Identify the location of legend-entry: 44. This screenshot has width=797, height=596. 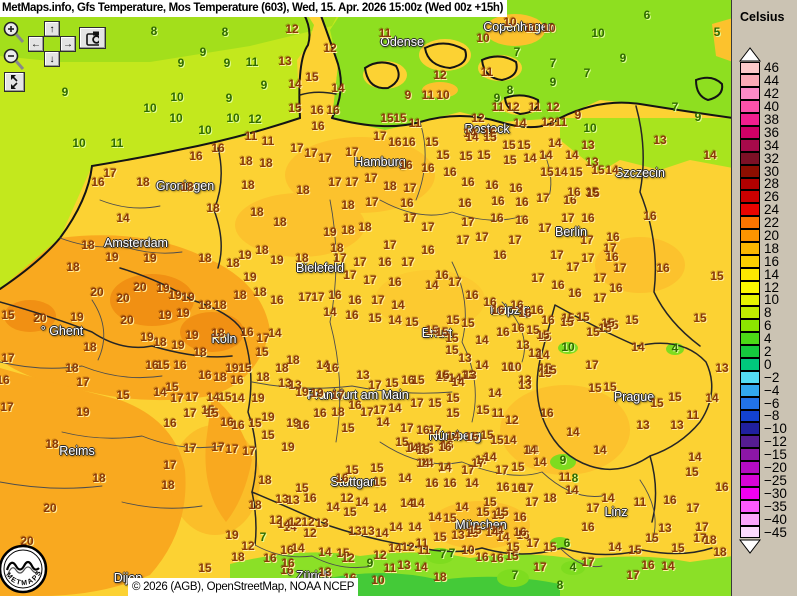
(763, 81).